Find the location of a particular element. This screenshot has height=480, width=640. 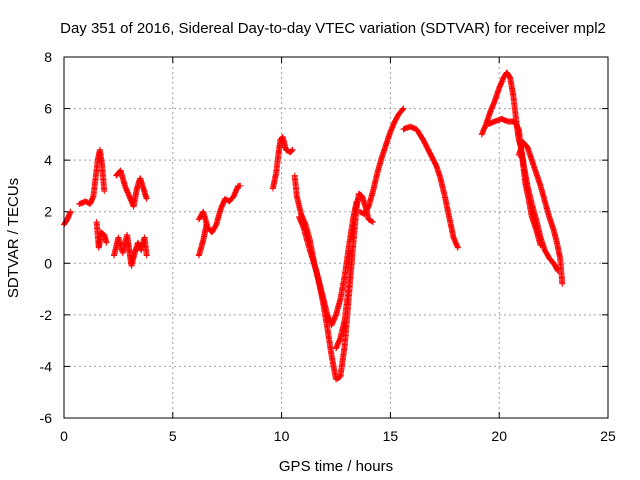

y-axis-label: SDTVAR / TECUs is located at coordinates (13, 238).